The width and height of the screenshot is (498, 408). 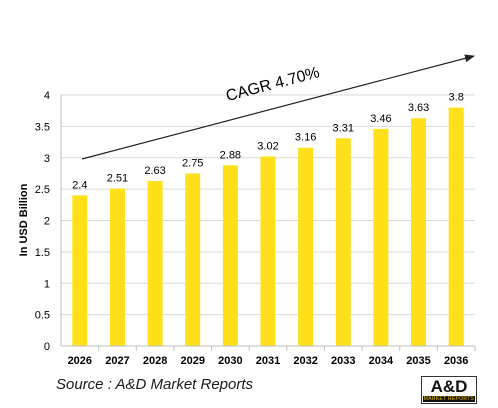 I want to click on x-tick-label: 2033, so click(x=343, y=361).